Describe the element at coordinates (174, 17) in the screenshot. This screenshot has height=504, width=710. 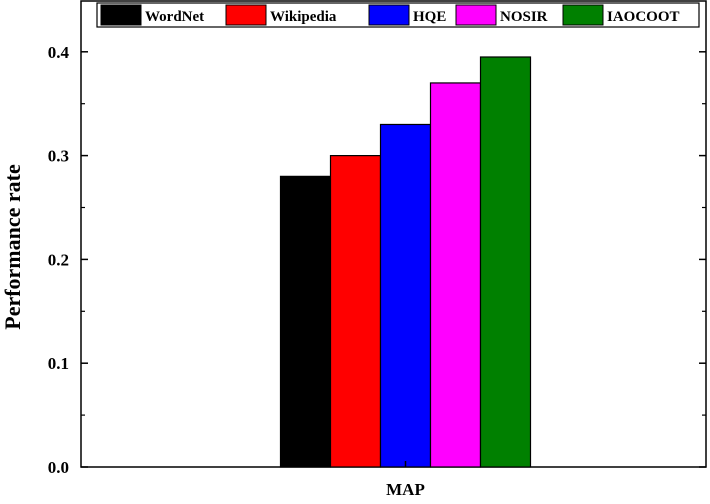
I see `legend-label-wordnet: WordNet` at that location.